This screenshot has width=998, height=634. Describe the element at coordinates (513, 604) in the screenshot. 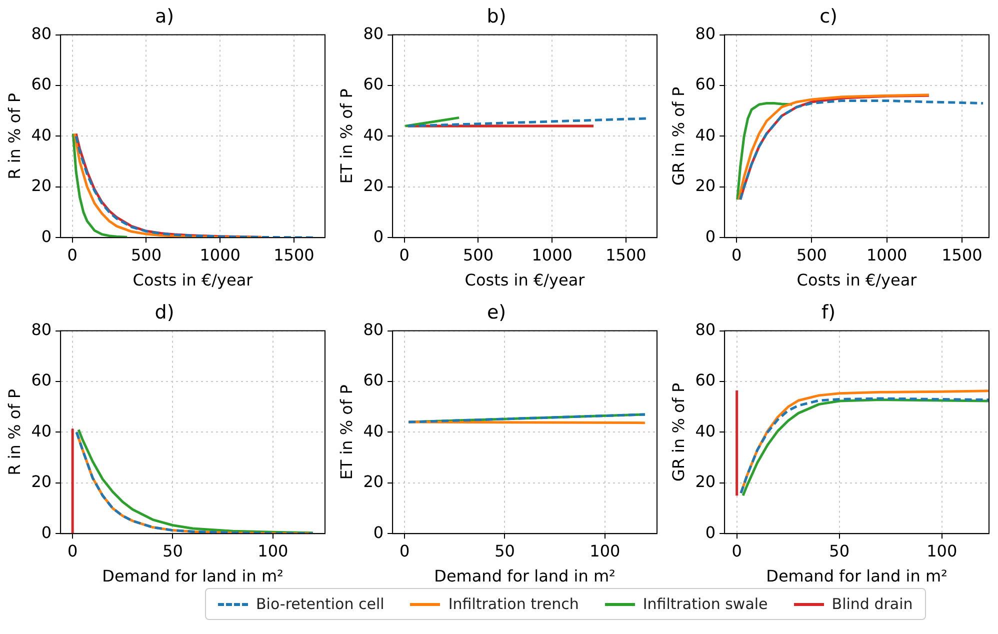

I see `legend-label: Infiltration trench` at that location.